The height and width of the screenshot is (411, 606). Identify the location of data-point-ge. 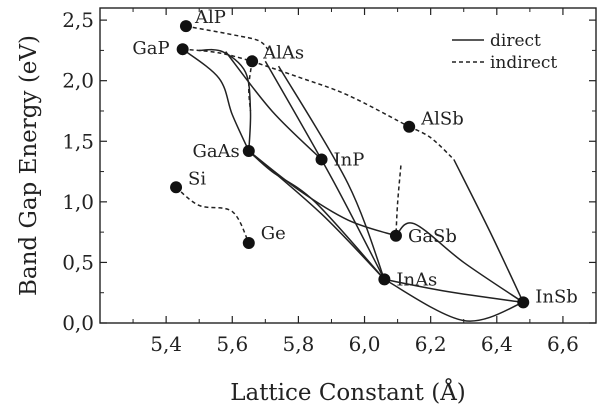
(248, 243).